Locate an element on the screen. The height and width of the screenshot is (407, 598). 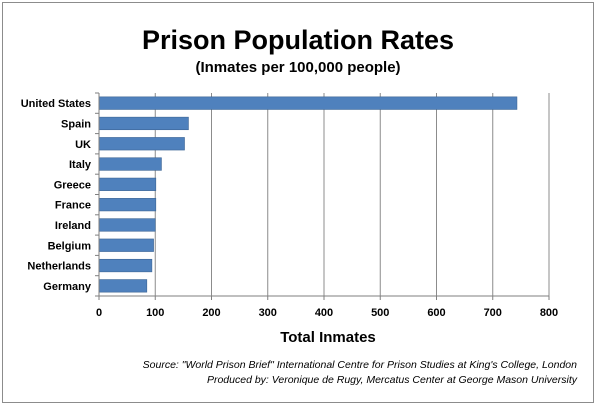
bar-united-states is located at coordinates (308, 103).